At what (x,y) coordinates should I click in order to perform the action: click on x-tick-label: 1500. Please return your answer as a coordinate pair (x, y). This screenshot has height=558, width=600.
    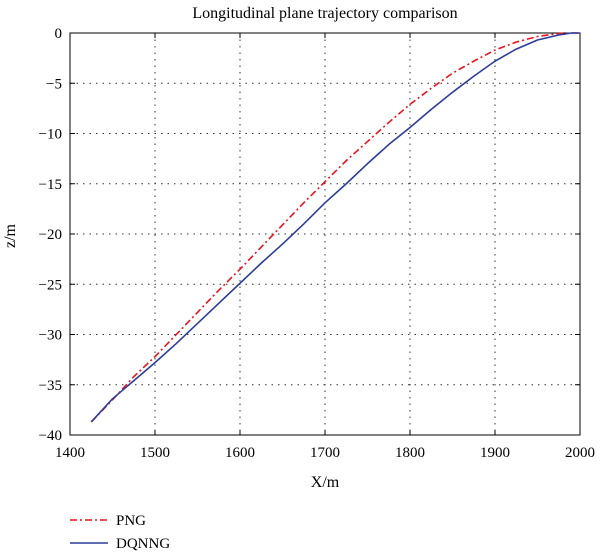
    Looking at the image, I should click on (155, 453).